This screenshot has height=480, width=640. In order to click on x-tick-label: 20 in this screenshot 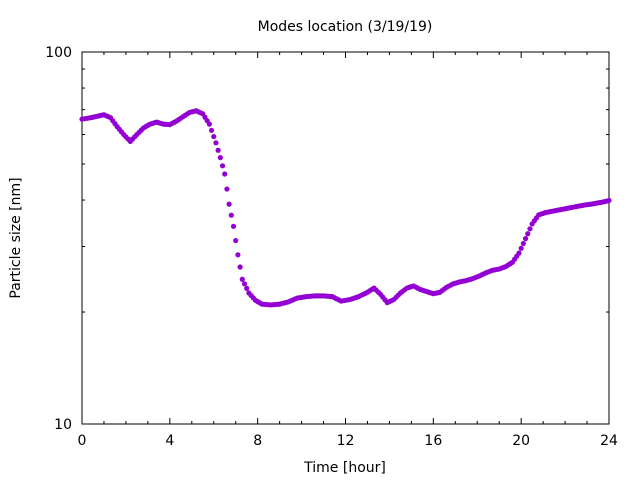, I will do `click(521, 441)`.